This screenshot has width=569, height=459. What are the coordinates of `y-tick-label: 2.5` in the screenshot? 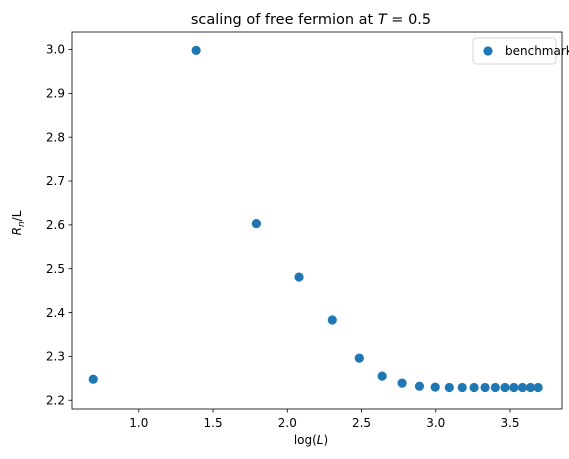 It's located at (55, 269).